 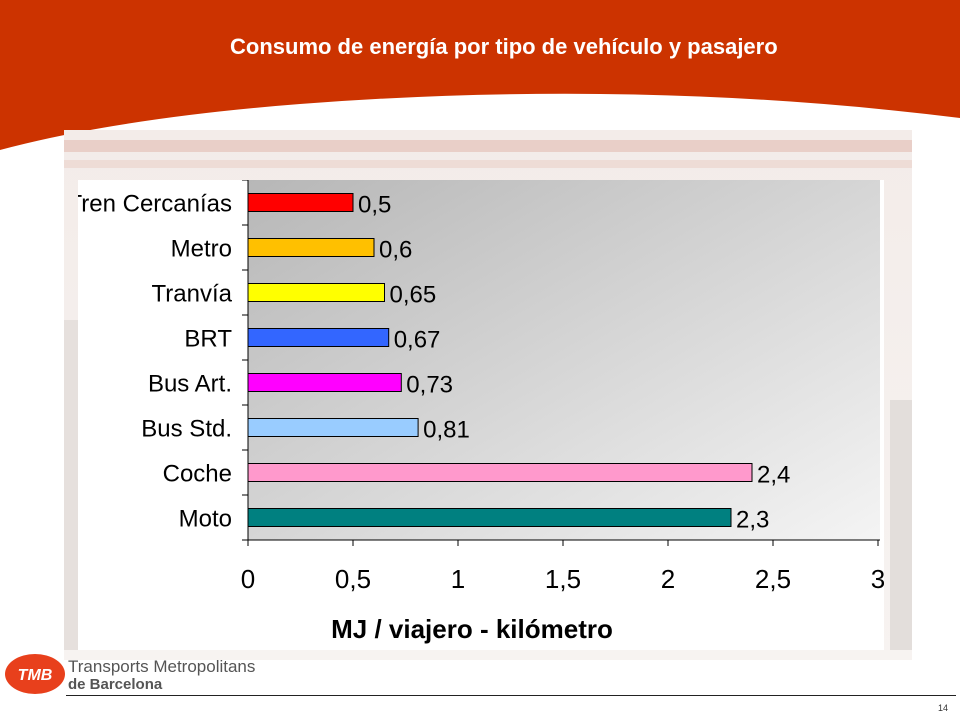 I want to click on bar-value-label: 2,4, so click(x=773, y=475).